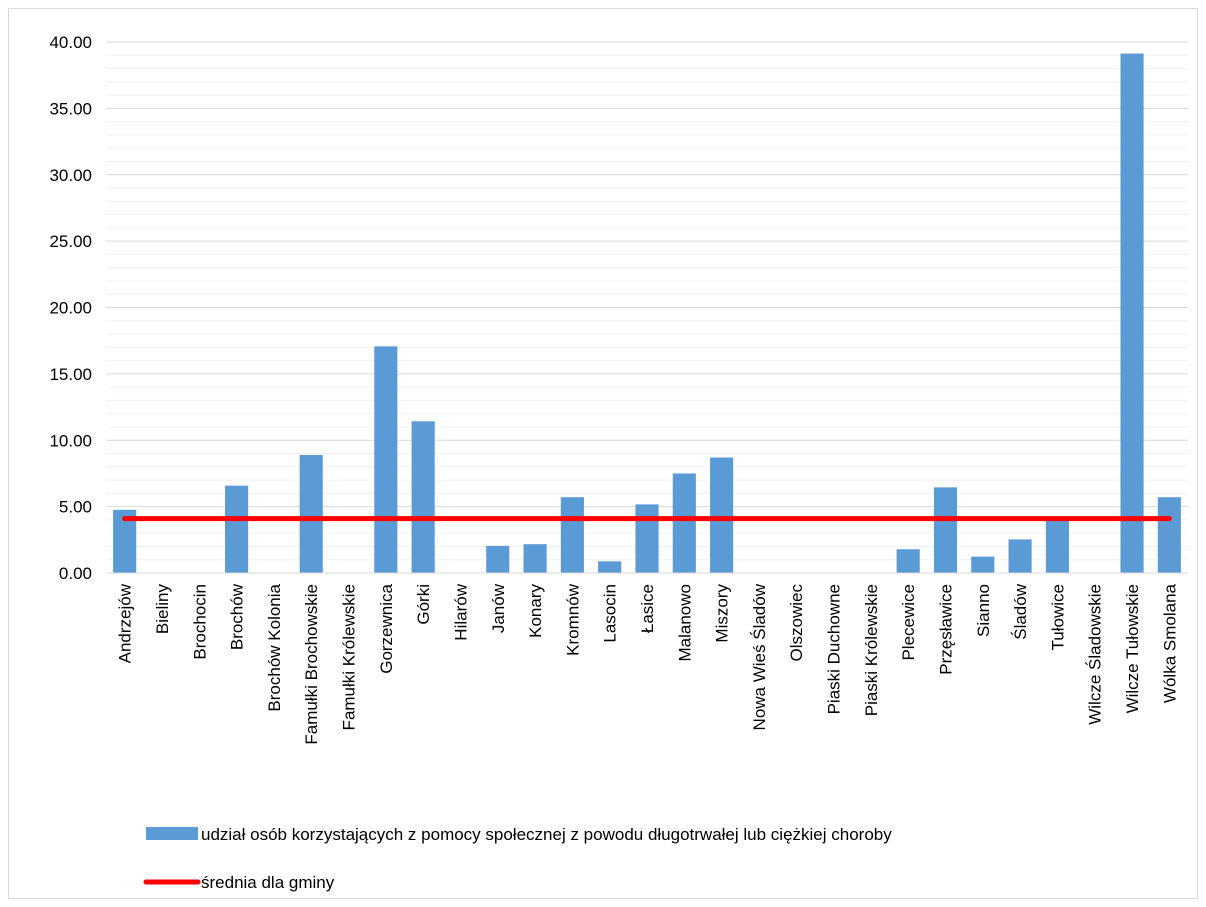 This screenshot has width=1206, height=907. What do you see at coordinates (268, 882) in the screenshot?
I see `legend-line-label: średnia dla gminy` at bounding box center [268, 882].